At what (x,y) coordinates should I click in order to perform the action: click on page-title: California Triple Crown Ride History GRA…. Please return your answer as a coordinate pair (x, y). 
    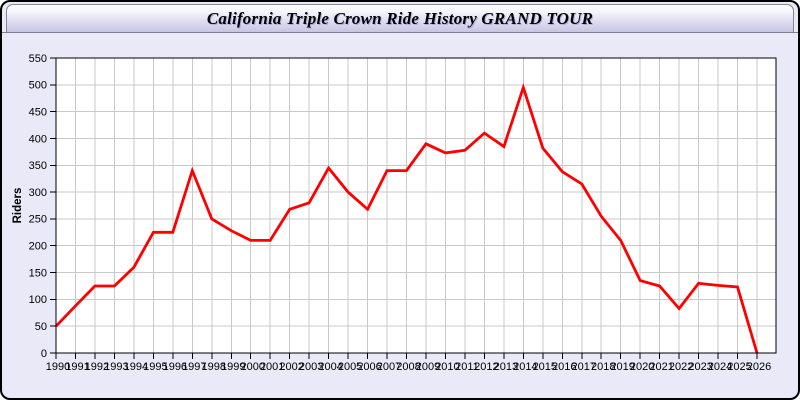
    Looking at the image, I should click on (400, 18).